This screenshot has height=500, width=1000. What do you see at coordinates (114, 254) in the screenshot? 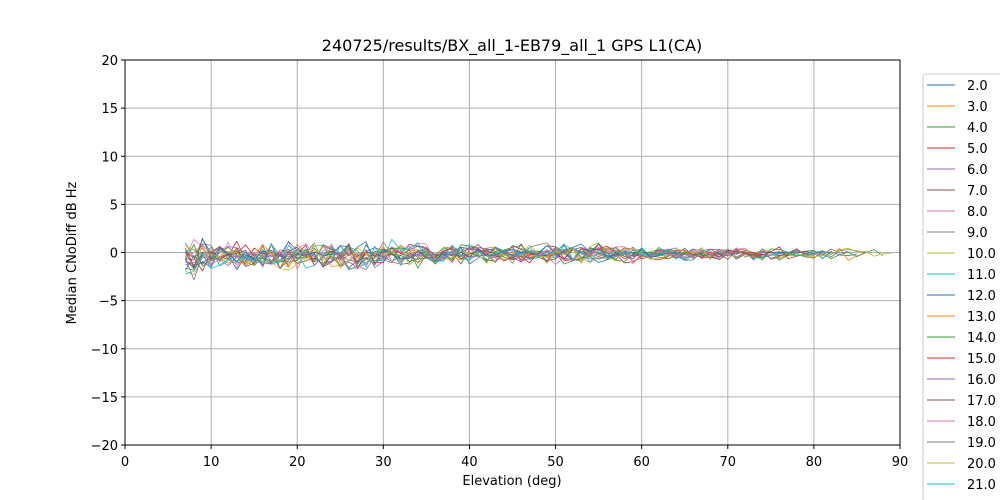
I see `y-tick-label: 0` at bounding box center [114, 254].